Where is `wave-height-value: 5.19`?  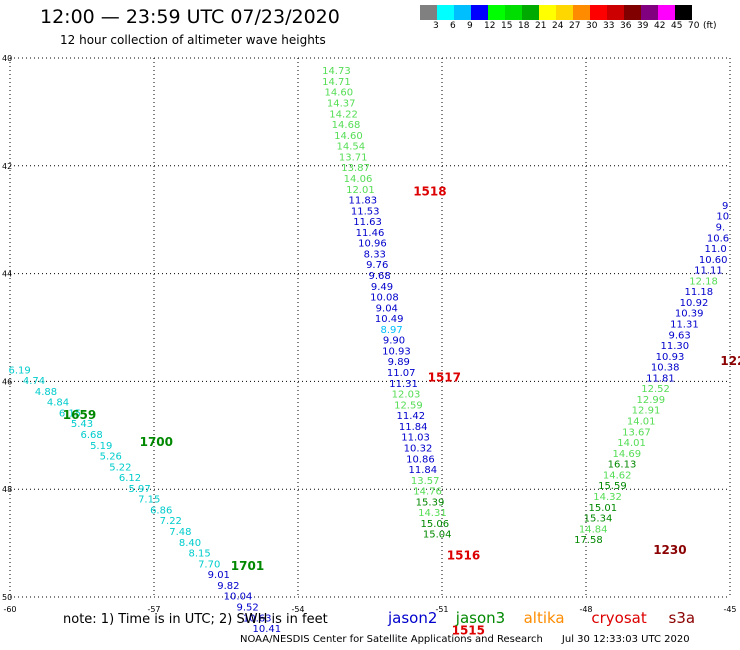 wave-height-value: 5.19 is located at coordinates (101, 446).